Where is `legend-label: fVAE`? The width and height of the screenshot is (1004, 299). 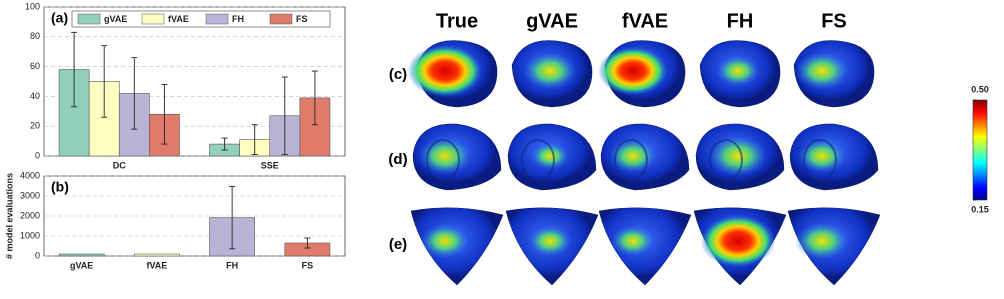
legend-label: fVAE is located at coordinates (178, 19).